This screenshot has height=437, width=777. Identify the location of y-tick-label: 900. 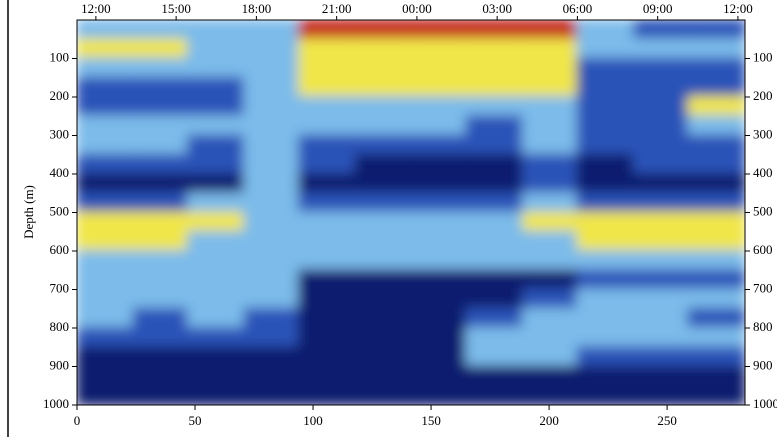
(60, 364).